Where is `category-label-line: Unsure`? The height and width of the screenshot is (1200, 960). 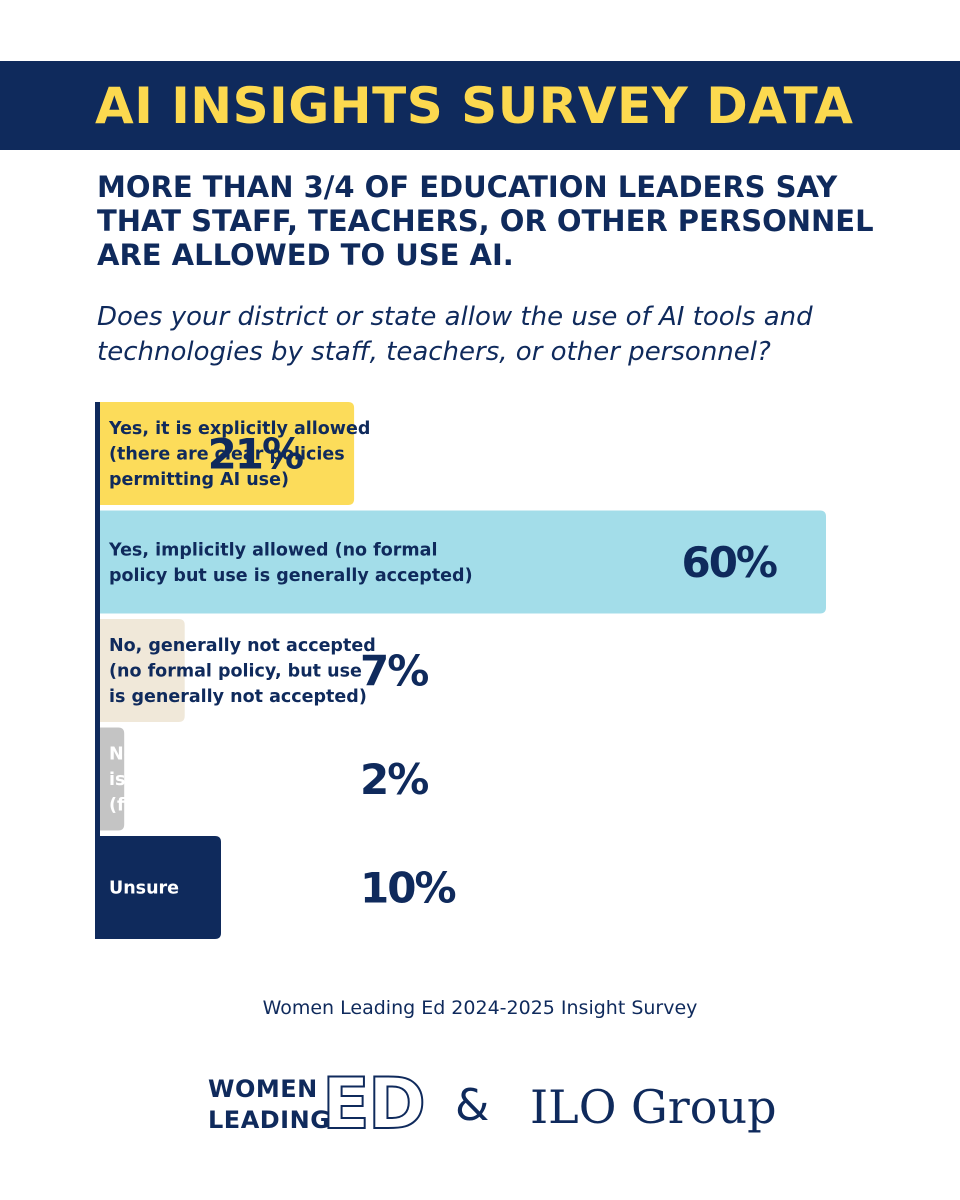
category-label-line: Unsure is located at coordinates (144, 889).